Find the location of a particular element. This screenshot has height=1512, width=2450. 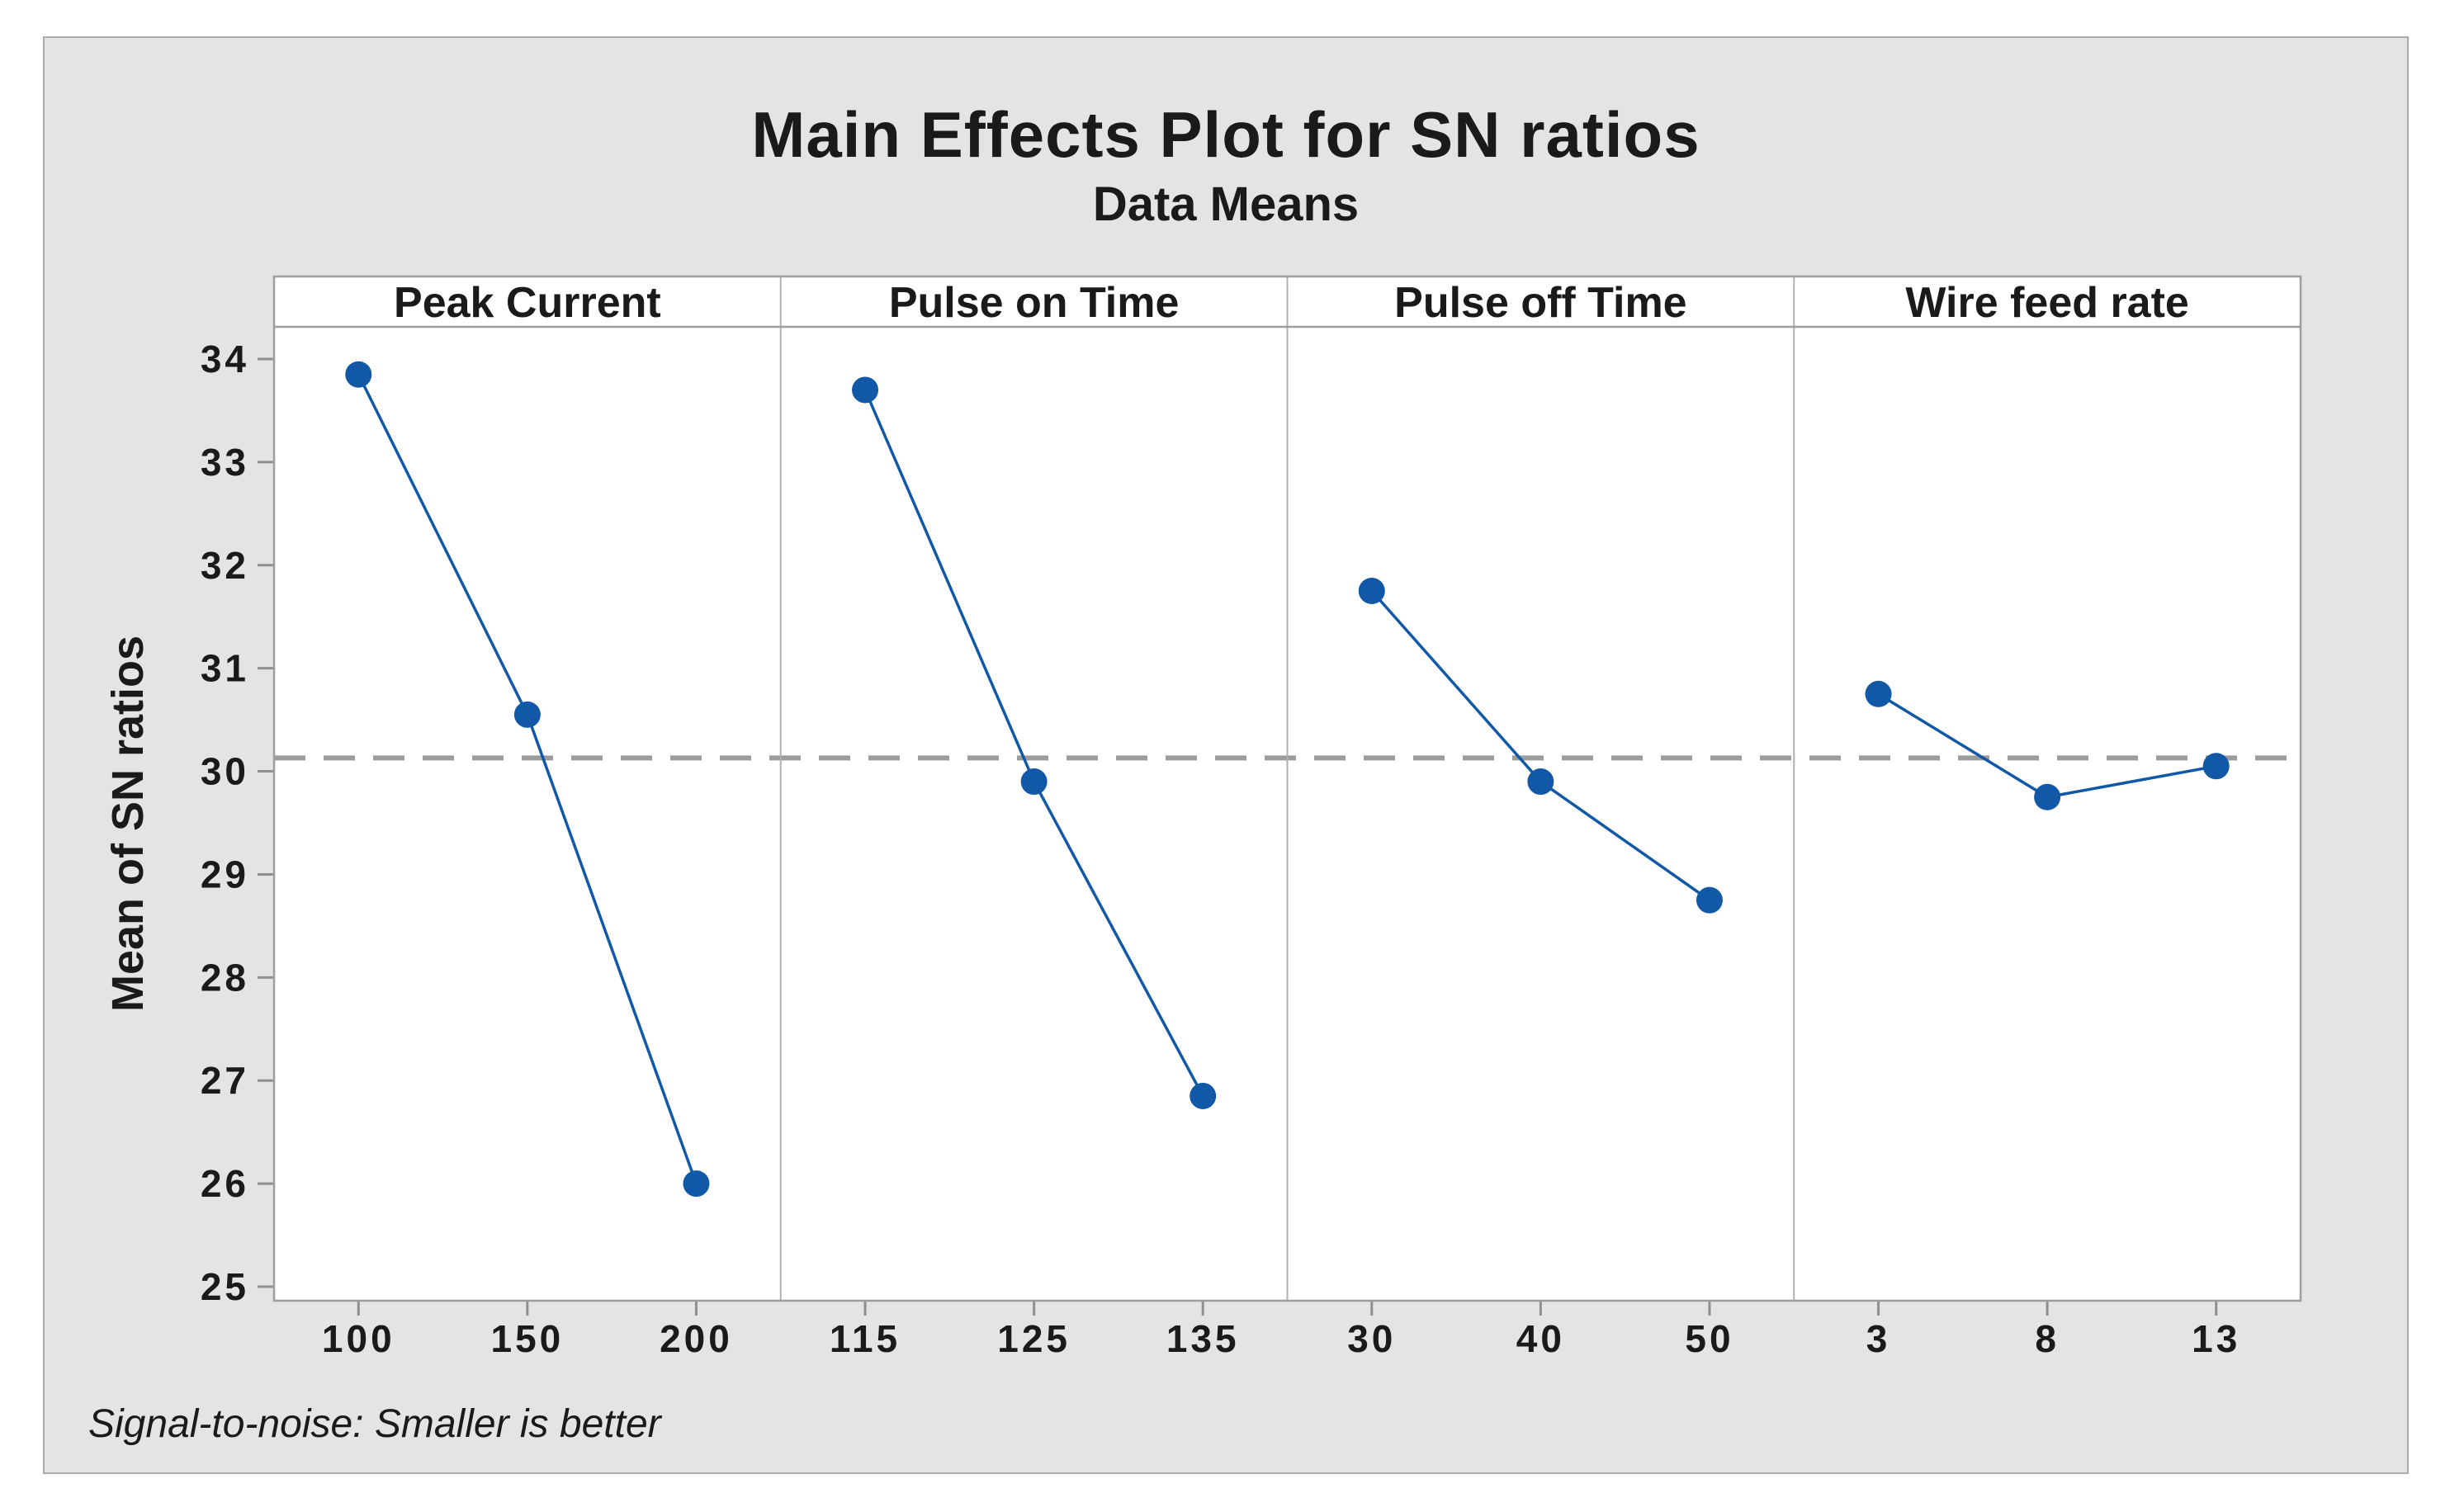

x-axis-tick-label: 125 is located at coordinates (1034, 1338).